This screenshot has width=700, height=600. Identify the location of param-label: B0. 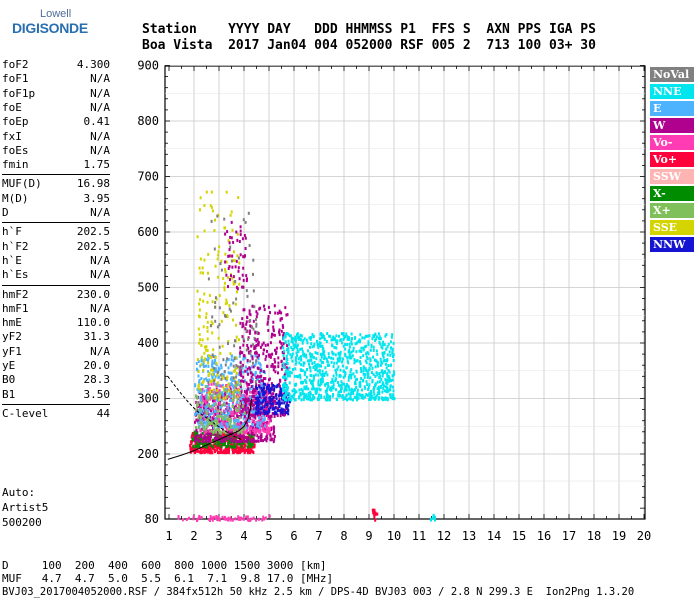
(9, 380).